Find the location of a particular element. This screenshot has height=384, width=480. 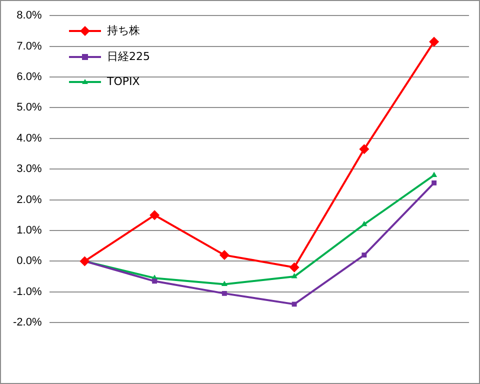

y-tick-label: 4.0% is located at coordinates (29, 138).